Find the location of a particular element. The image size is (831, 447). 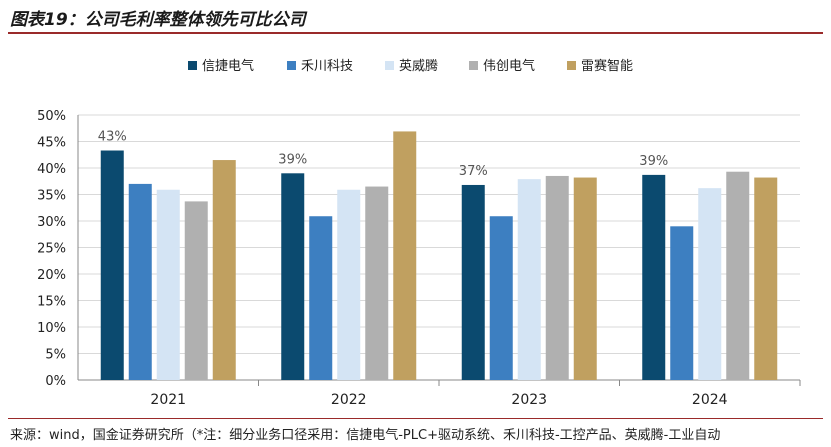

x-tick-label: 2023 is located at coordinates (529, 400).